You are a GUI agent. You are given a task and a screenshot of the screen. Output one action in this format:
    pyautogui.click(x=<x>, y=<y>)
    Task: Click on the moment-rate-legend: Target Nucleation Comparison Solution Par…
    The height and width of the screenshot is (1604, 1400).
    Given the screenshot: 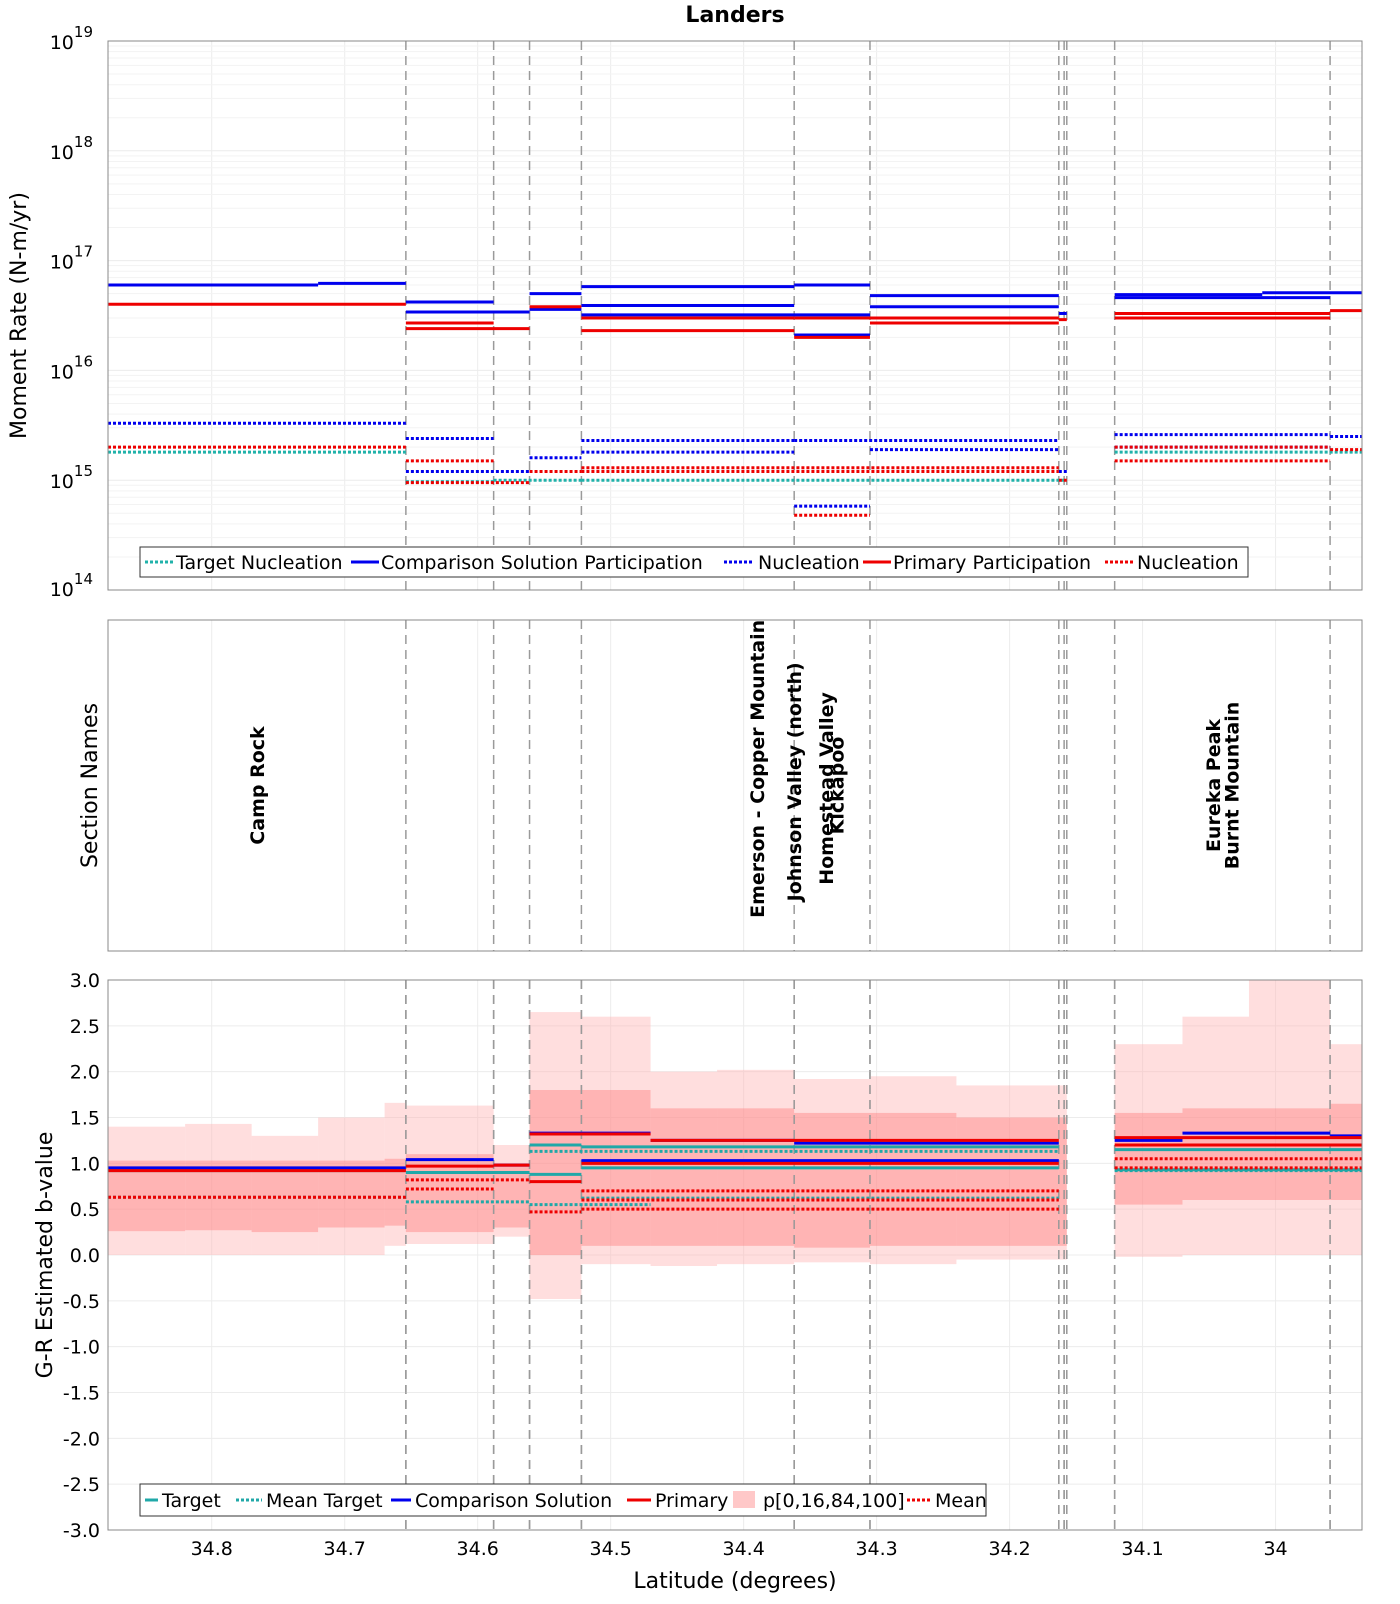 What is the action you would take?
    pyautogui.click(x=694, y=562)
    